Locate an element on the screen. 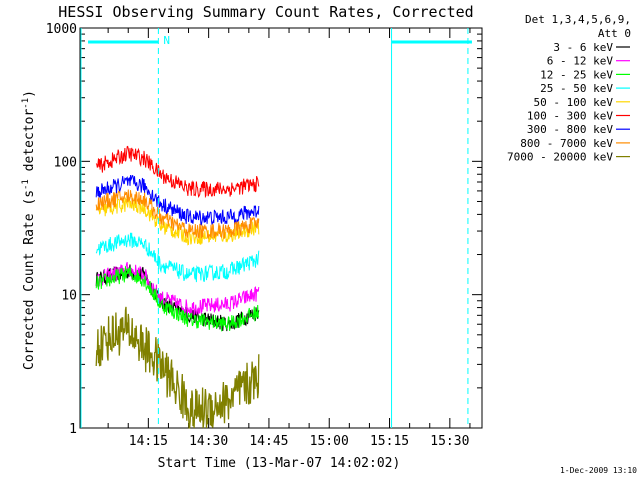  x-tick-label: 15:15 is located at coordinates (389, 441).